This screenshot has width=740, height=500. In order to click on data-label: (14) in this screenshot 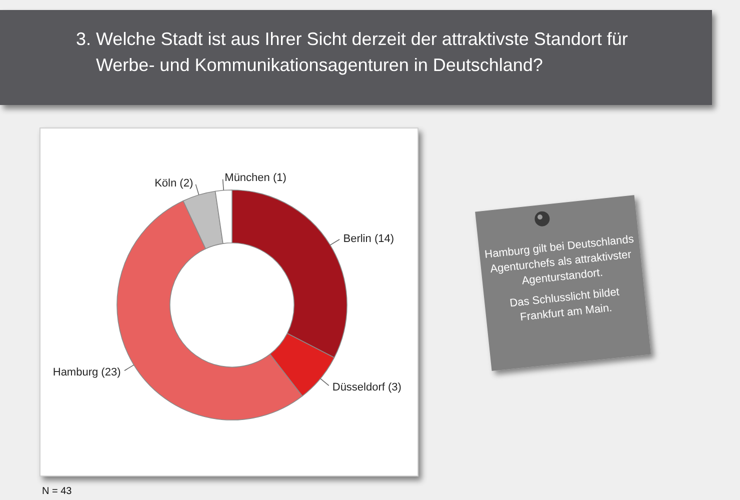, I will do `click(384, 239)`.